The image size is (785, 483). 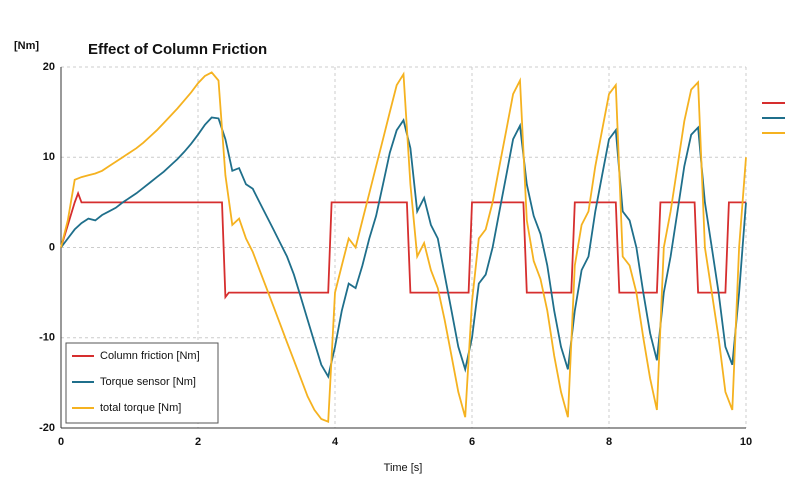 I want to click on legend-label: total torque [Nm], so click(x=140, y=408).